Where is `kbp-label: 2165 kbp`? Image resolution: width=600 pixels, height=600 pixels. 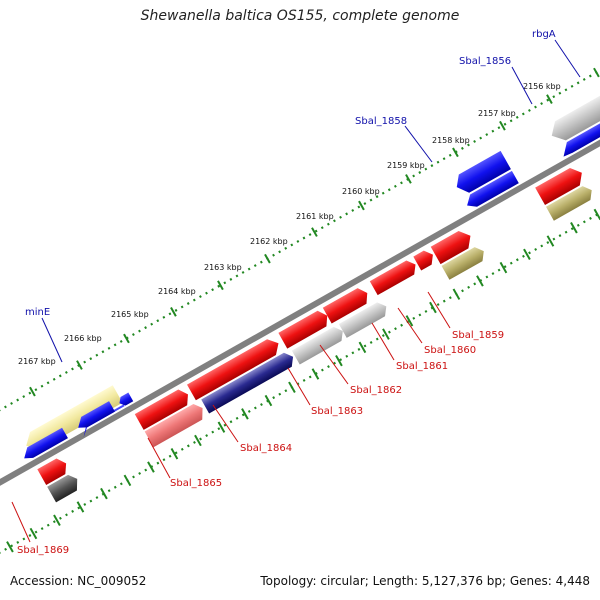 kbp-label: 2165 kbp is located at coordinates (130, 314).